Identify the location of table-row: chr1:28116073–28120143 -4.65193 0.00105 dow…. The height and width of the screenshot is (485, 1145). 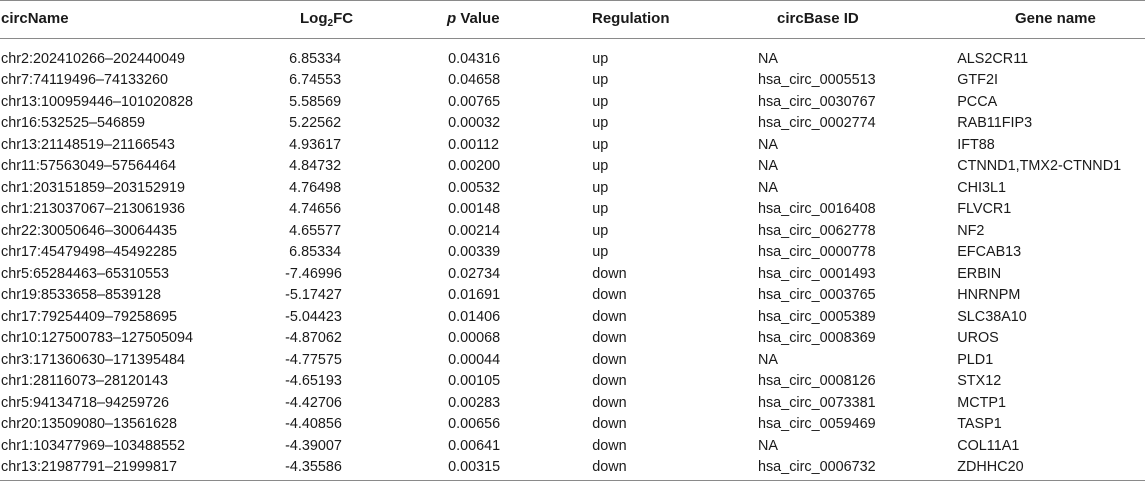
(572, 382).